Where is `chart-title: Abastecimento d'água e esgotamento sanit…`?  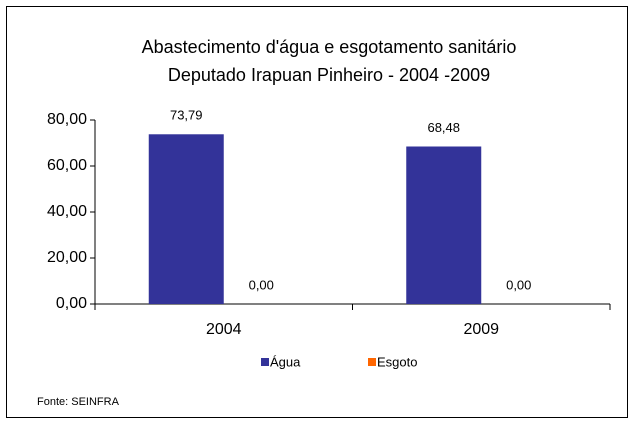
chart-title: Abastecimento d'água e esgotamento sanit… is located at coordinates (329, 47).